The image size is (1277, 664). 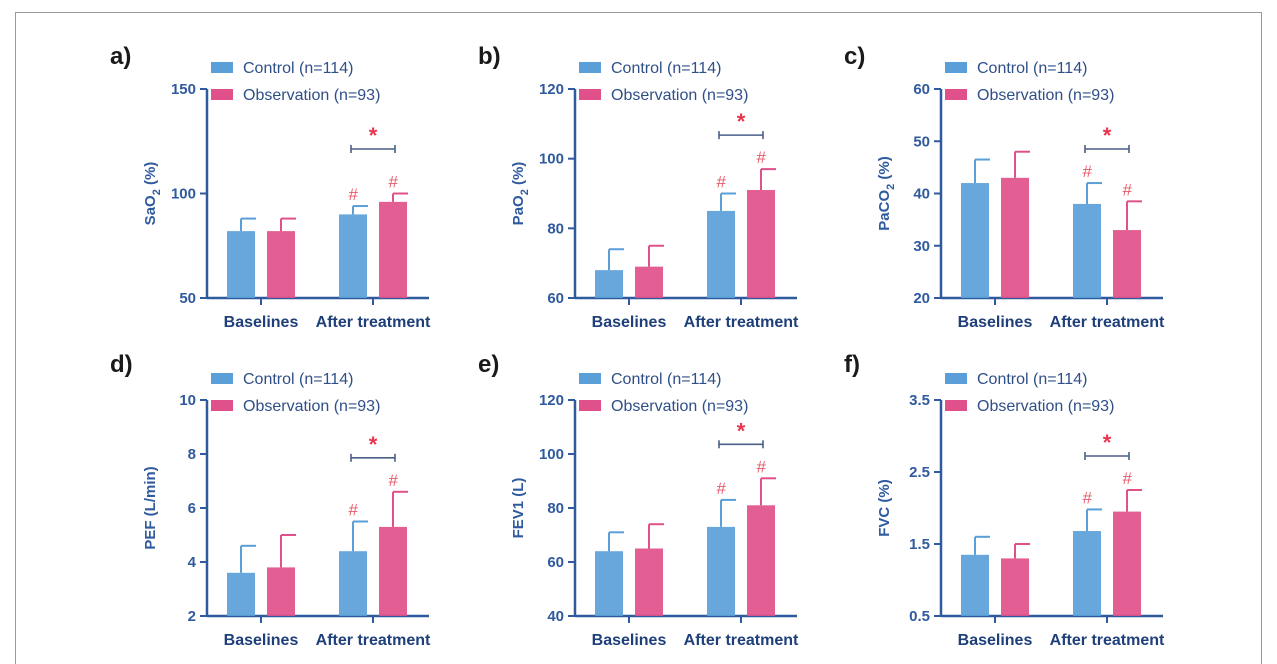 I want to click on y-tick-label: 3.5, so click(x=919, y=400).